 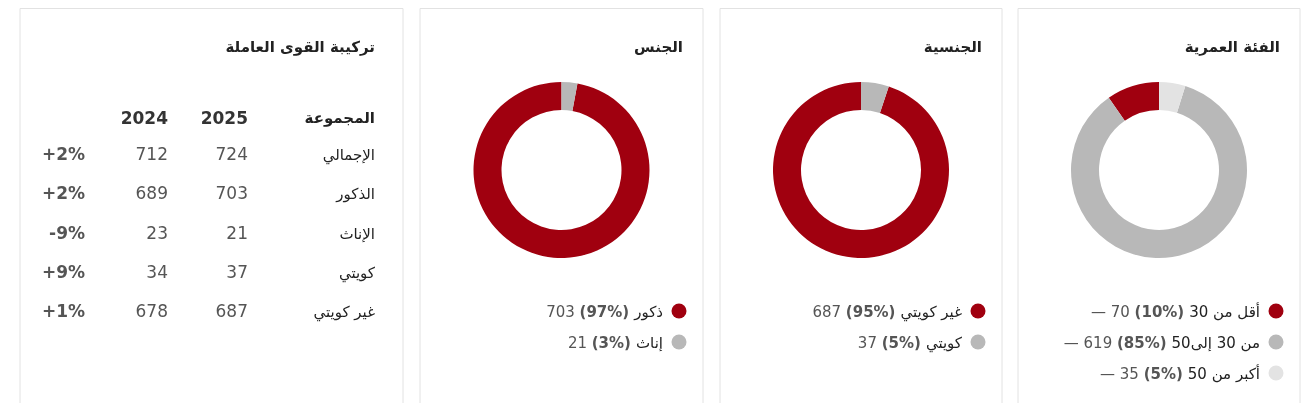 What do you see at coordinates (1115, 343) in the screenshot?
I see `data-label: — 619 (85%)` at bounding box center [1115, 343].